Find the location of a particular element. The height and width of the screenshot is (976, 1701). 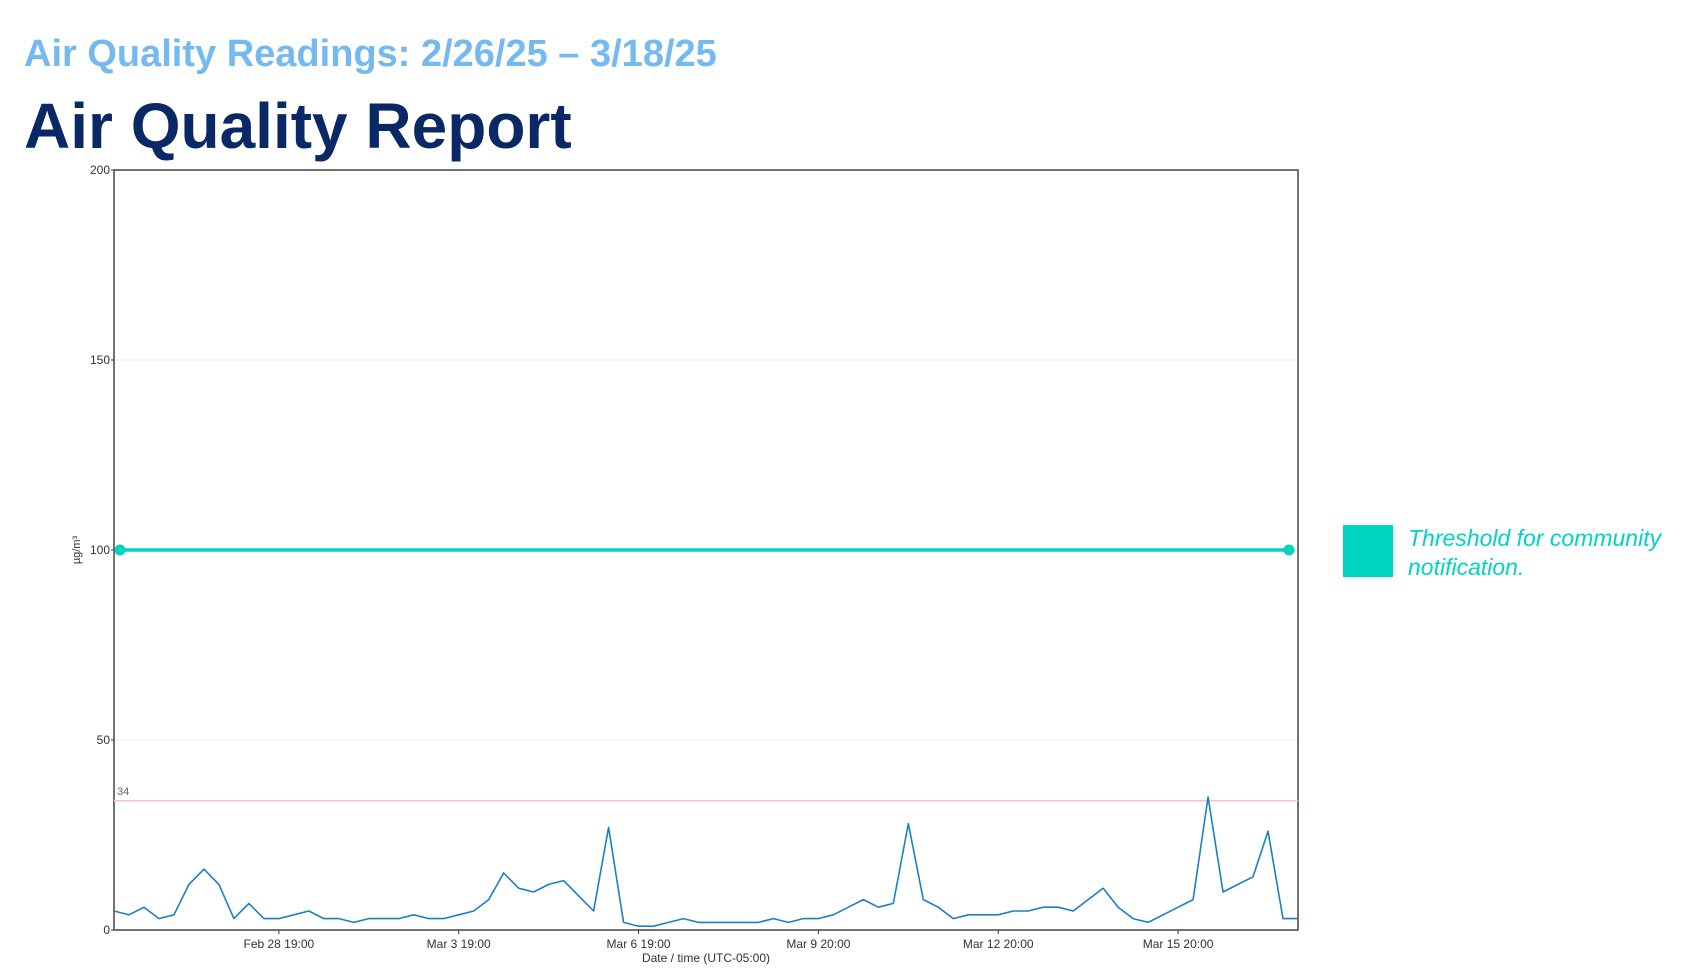

y-tick-label: 50 is located at coordinates (104, 740).